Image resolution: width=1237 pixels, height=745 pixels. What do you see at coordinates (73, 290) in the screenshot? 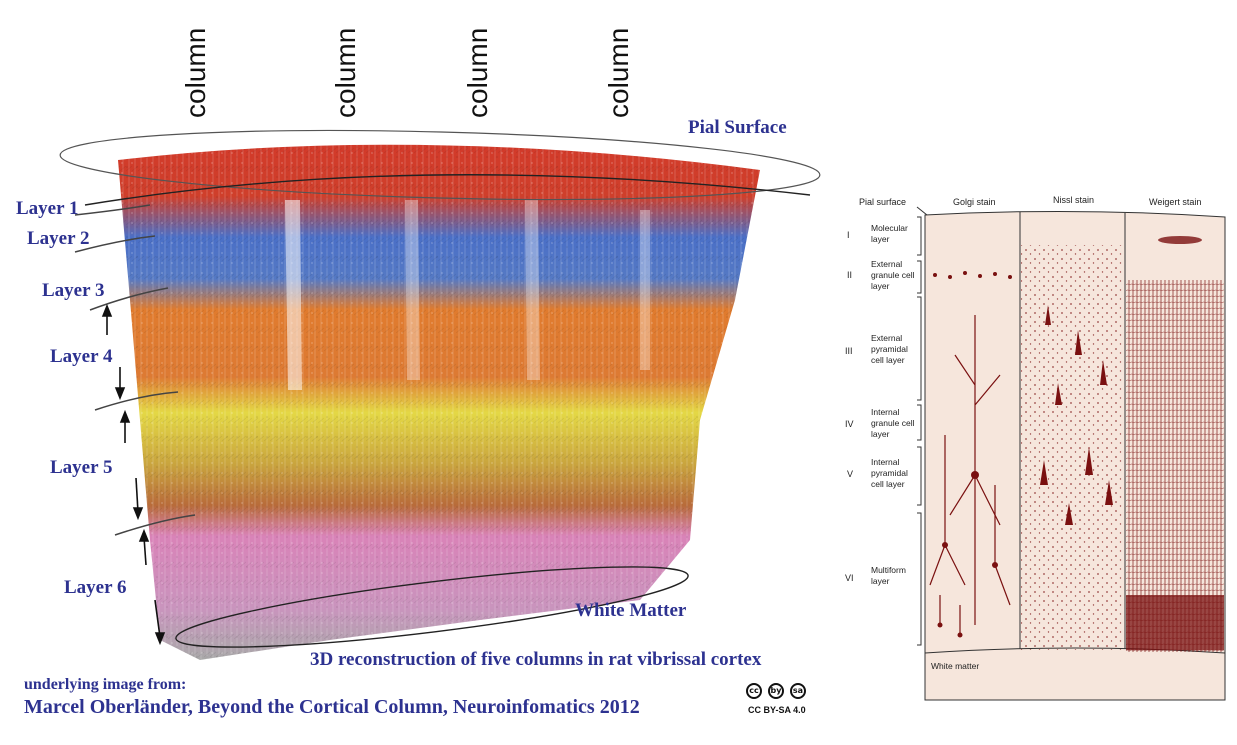
I see `layer-3-label: Layer 3` at bounding box center [73, 290].